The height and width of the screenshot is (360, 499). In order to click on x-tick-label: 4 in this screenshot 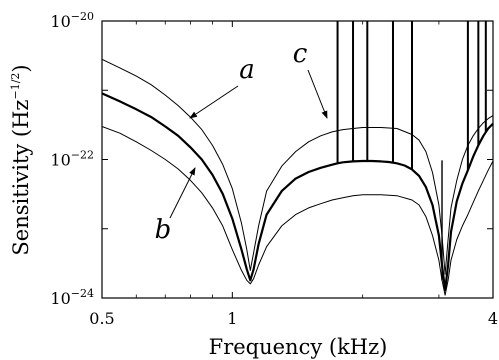, I will do `click(493, 318)`.